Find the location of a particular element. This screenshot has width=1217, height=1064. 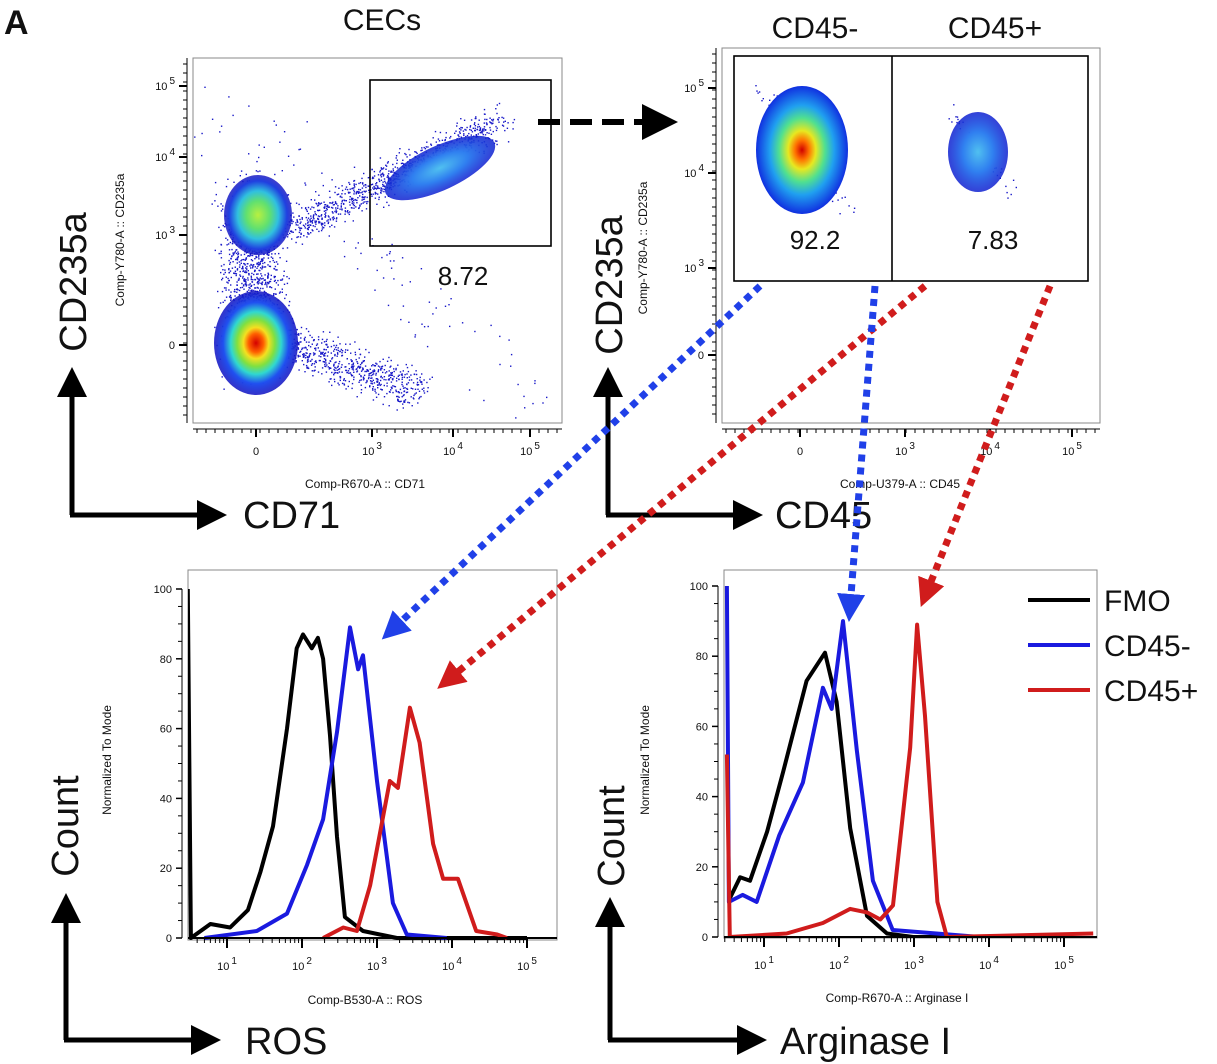

cd45-neg-to-ros-arrow is located at coordinates (572, 461).